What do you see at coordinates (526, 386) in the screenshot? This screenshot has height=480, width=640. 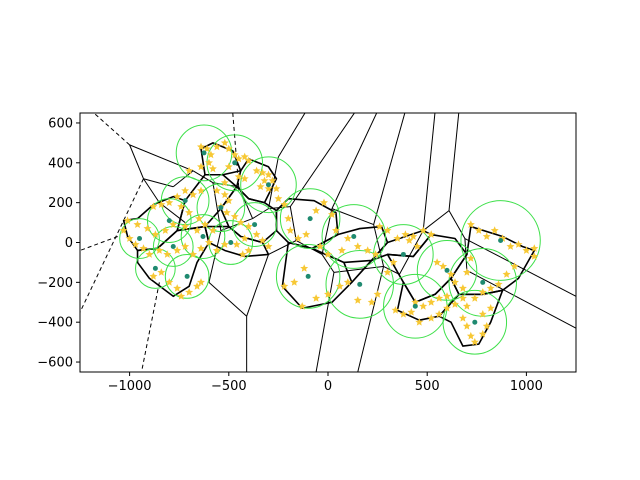 I see `x-tick-label: 1000` at bounding box center [526, 386].